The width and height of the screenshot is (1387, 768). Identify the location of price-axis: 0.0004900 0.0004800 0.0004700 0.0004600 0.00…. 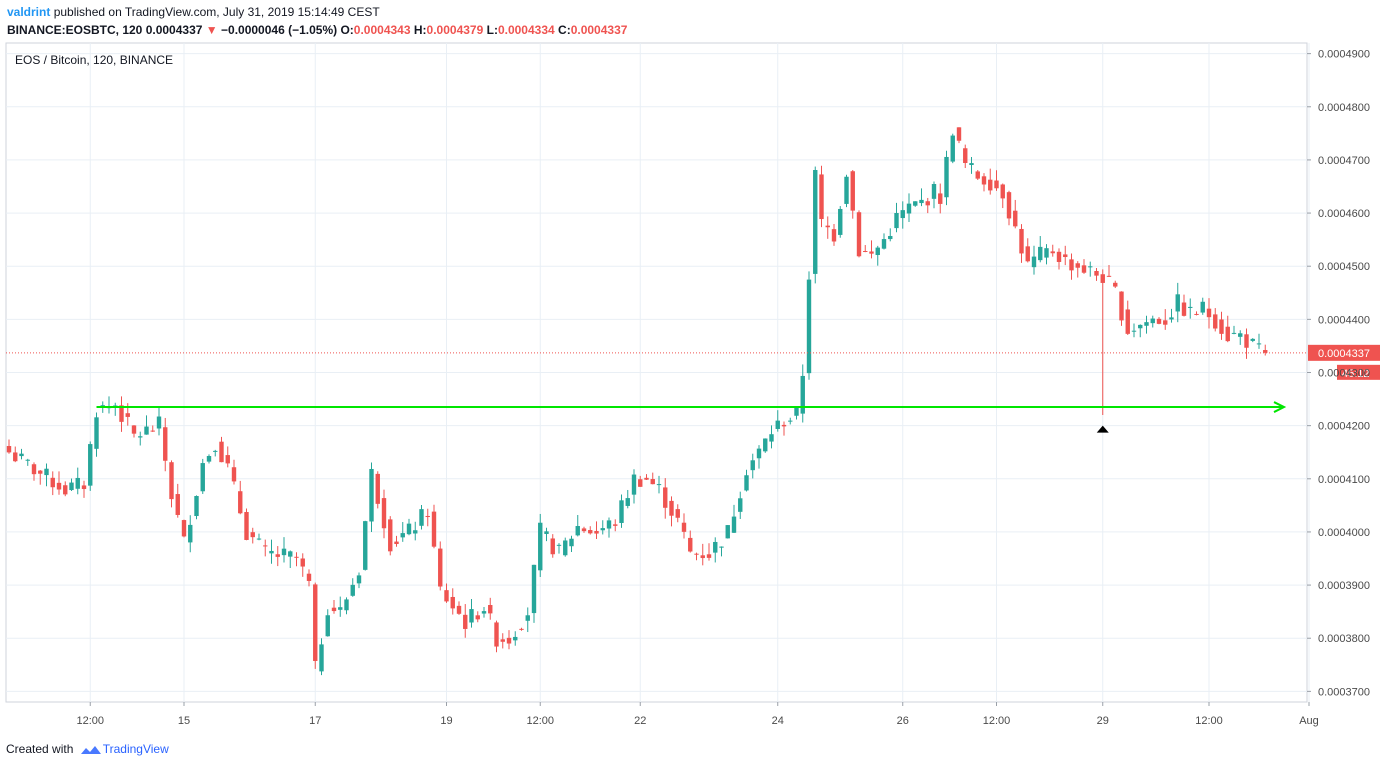
(1338, 374).